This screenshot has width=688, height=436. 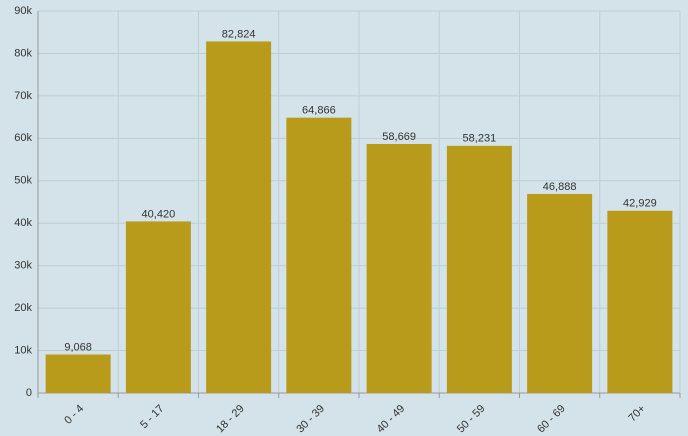 What do you see at coordinates (23, 11) in the screenshot?
I see `y-tick-label: 90k` at bounding box center [23, 11].